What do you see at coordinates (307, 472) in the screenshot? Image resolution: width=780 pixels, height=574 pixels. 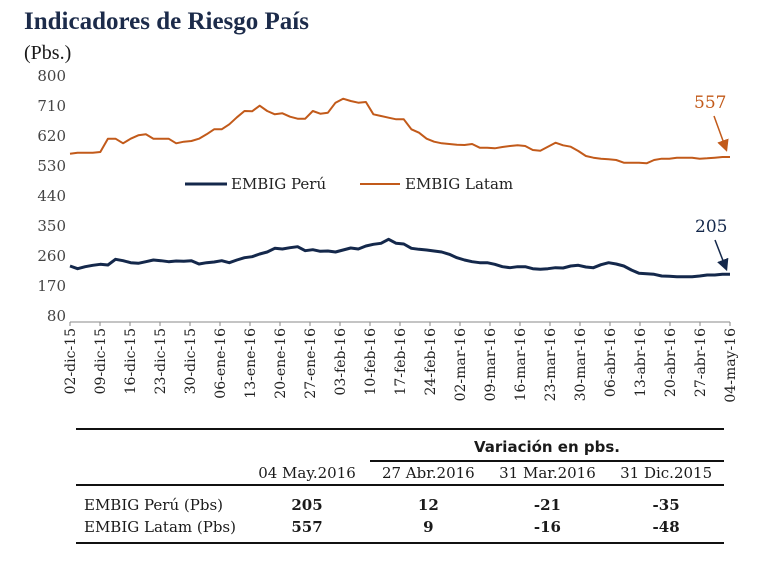 I see `column-header-current: 04 May.2016` at bounding box center [307, 472].